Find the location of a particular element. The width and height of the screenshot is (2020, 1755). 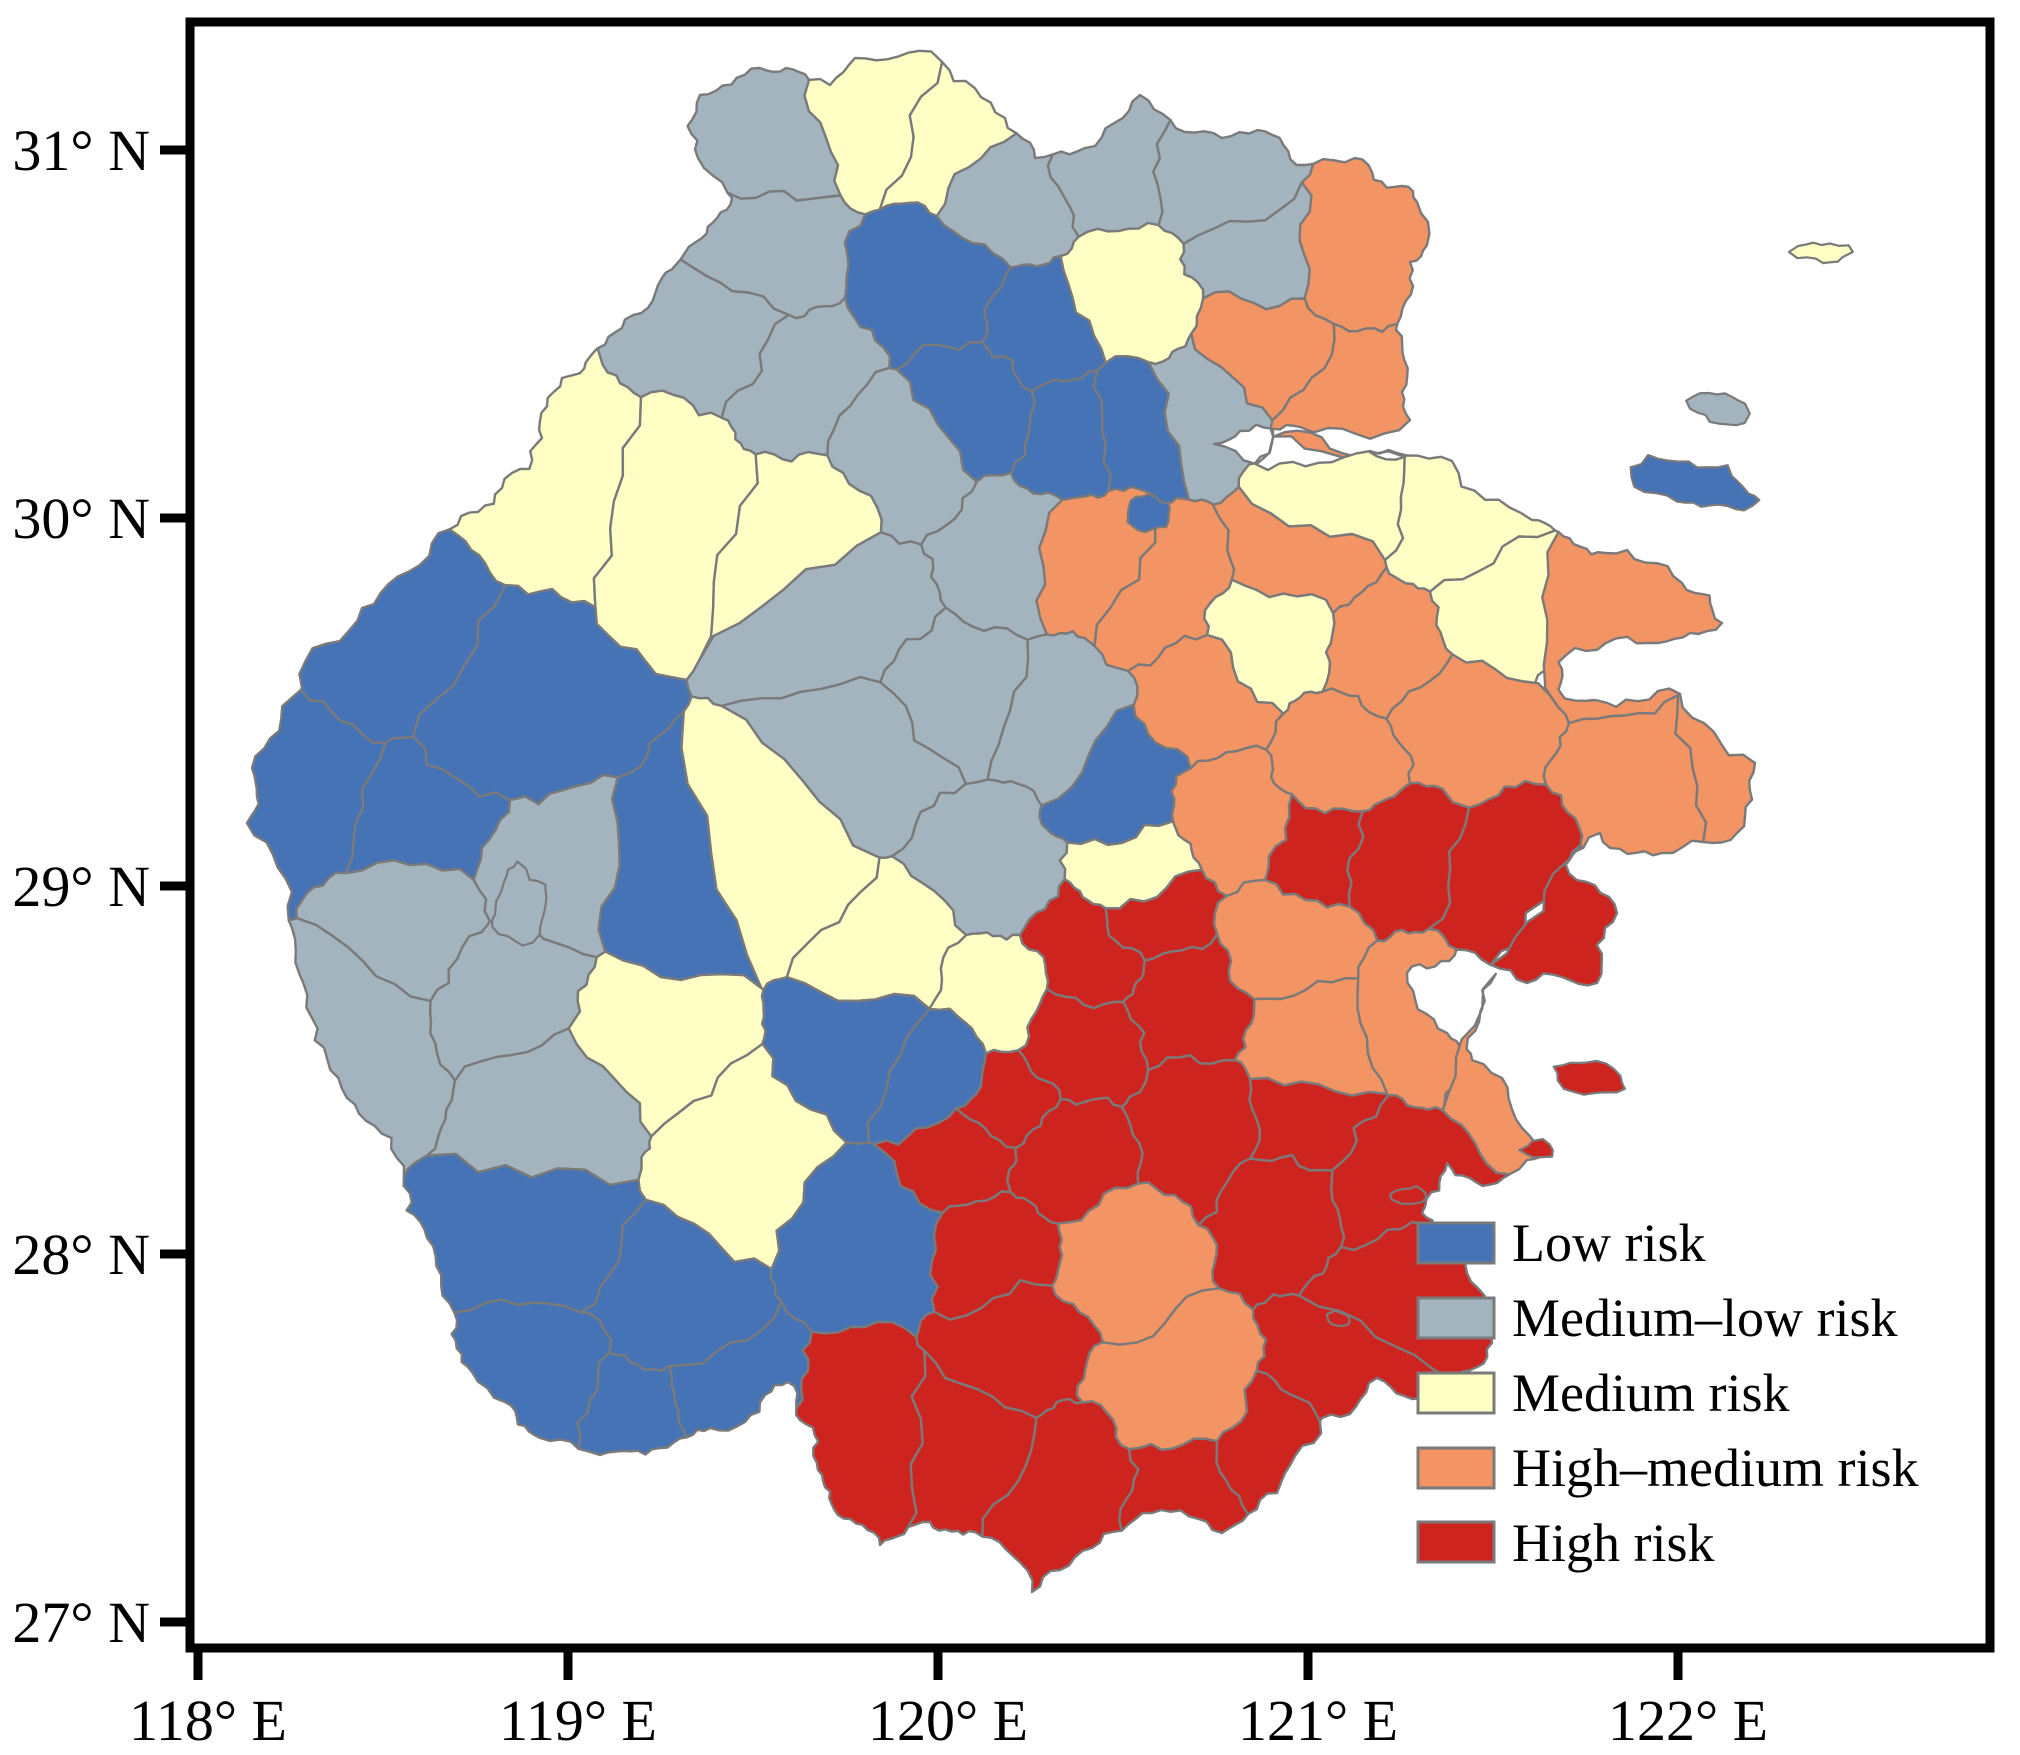

enclave-region-low is located at coordinates (1148, 513).